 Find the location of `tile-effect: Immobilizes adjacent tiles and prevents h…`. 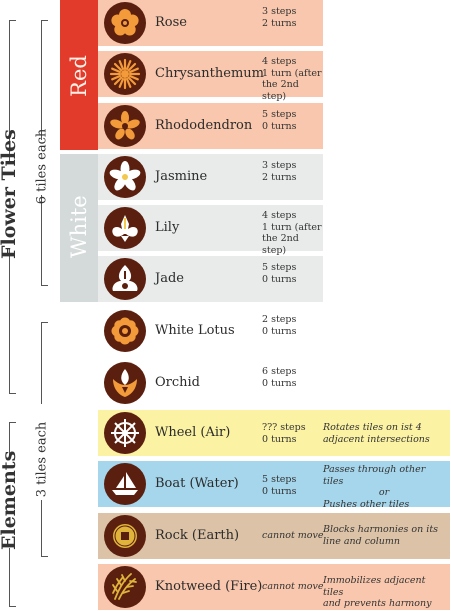

tile-effect: Immobilizes adjacent tiles and prevents h… is located at coordinates (377, 592).